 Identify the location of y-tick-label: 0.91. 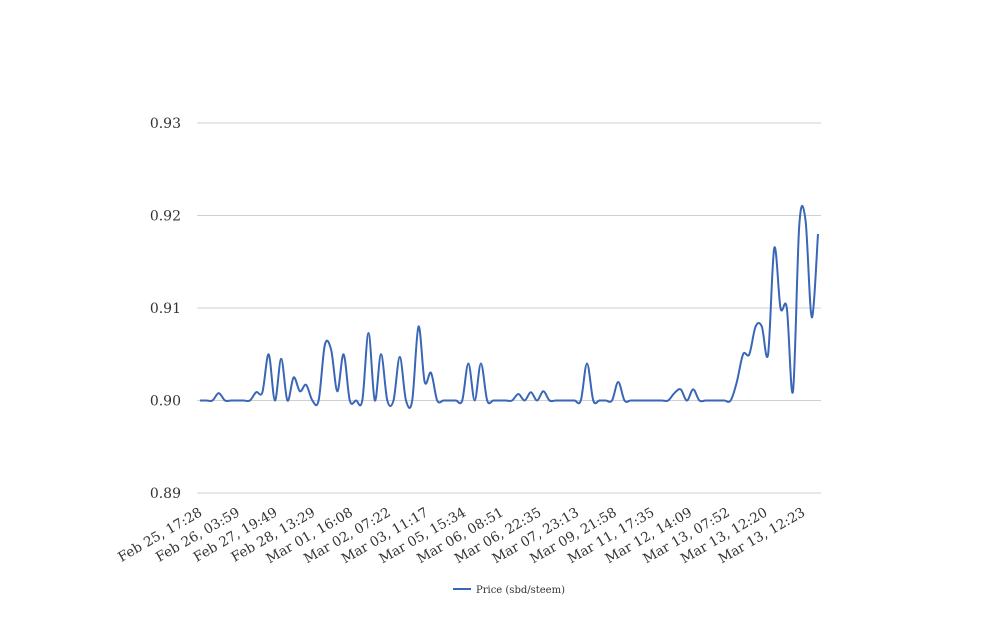
(165, 309).